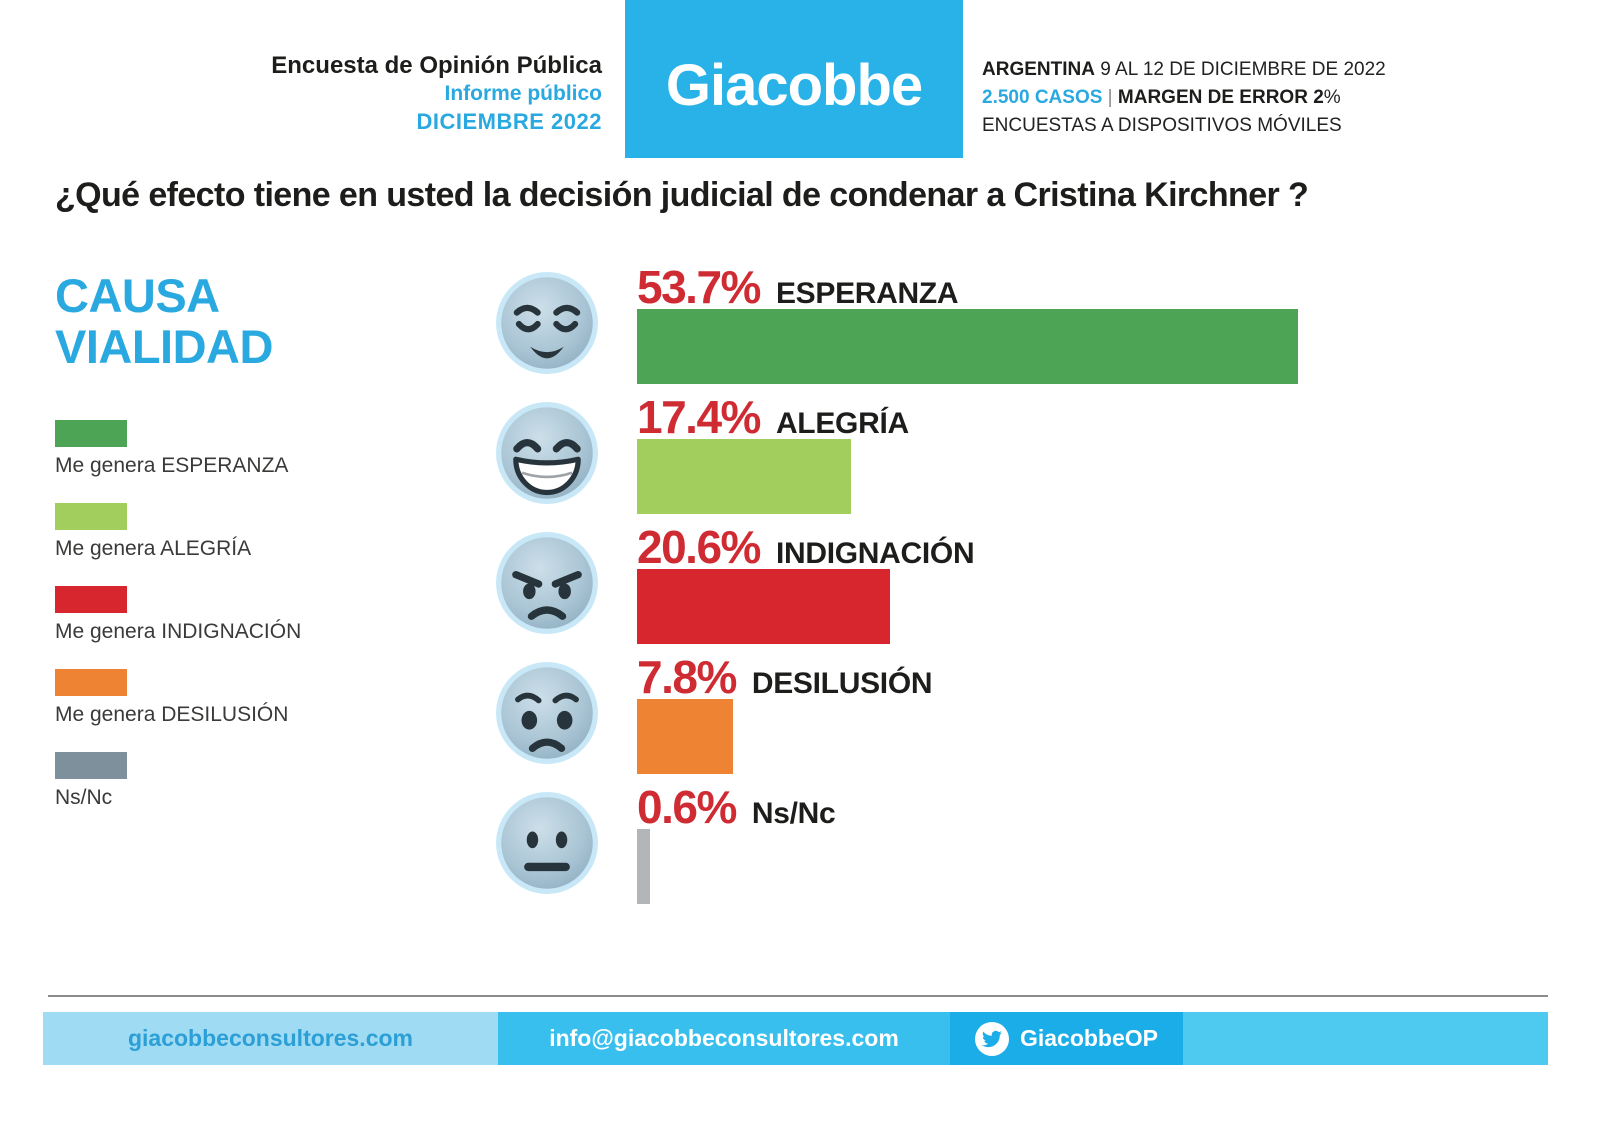  I want to click on survey-meta-line2: 2.500 CASOS | MARGEN DE ERROR 2%, so click(1184, 98).